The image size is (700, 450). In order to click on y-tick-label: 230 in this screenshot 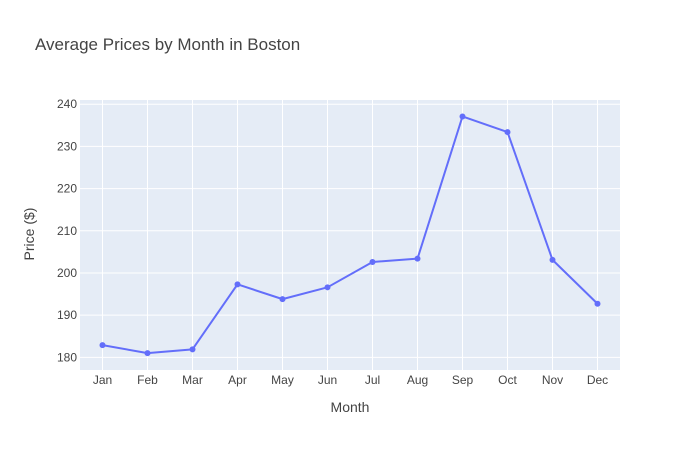, I will do `click(67, 146)`.